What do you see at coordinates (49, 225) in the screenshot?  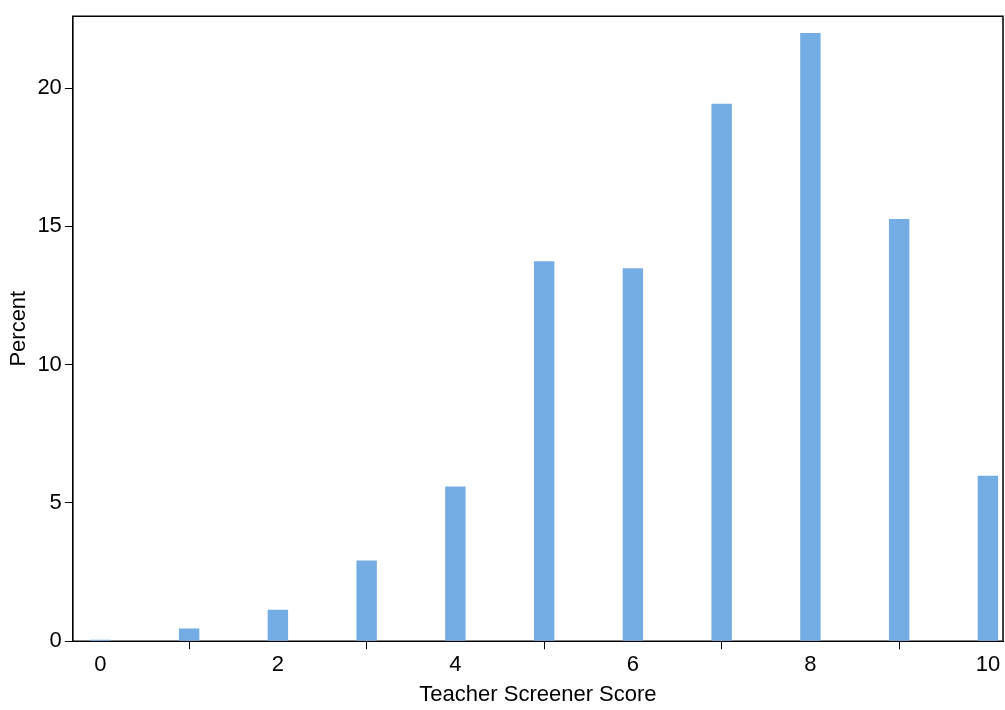 I see `y-tick-label: 15` at bounding box center [49, 225].